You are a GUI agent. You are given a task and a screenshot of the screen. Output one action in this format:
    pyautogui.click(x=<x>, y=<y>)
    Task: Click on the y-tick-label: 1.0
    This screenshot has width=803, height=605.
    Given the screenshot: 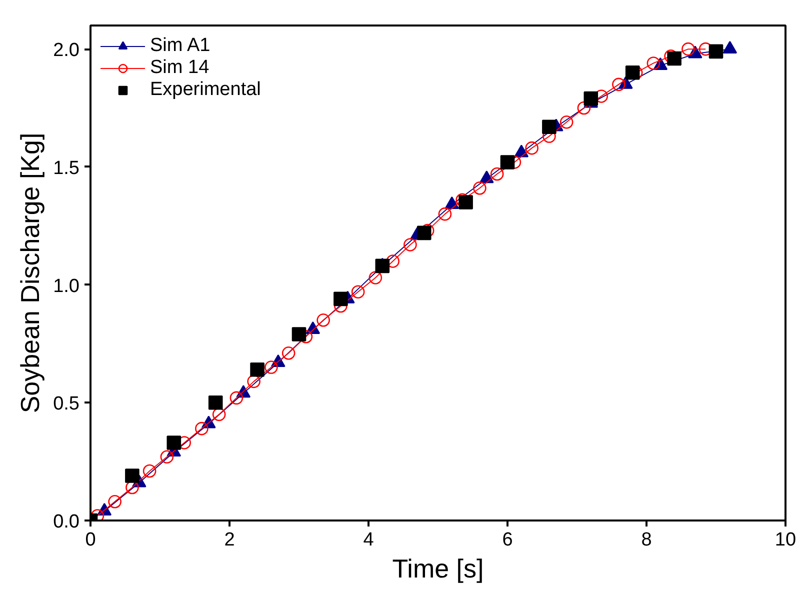 What is the action you would take?
    pyautogui.click(x=66, y=286)
    